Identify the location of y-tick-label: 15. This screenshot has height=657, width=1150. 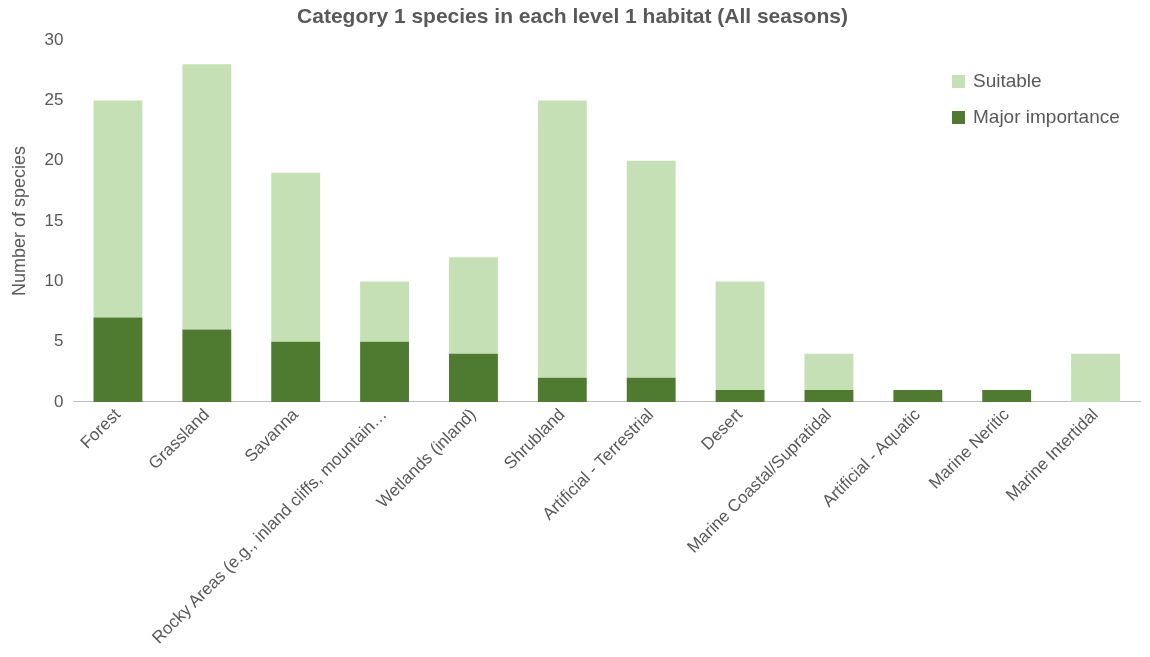
(54, 220).